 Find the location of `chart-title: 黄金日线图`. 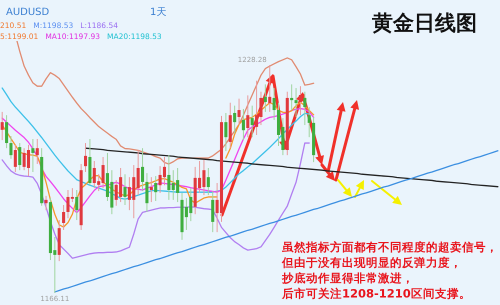

chart-title: 黄金日线图 is located at coordinates (424, 23).